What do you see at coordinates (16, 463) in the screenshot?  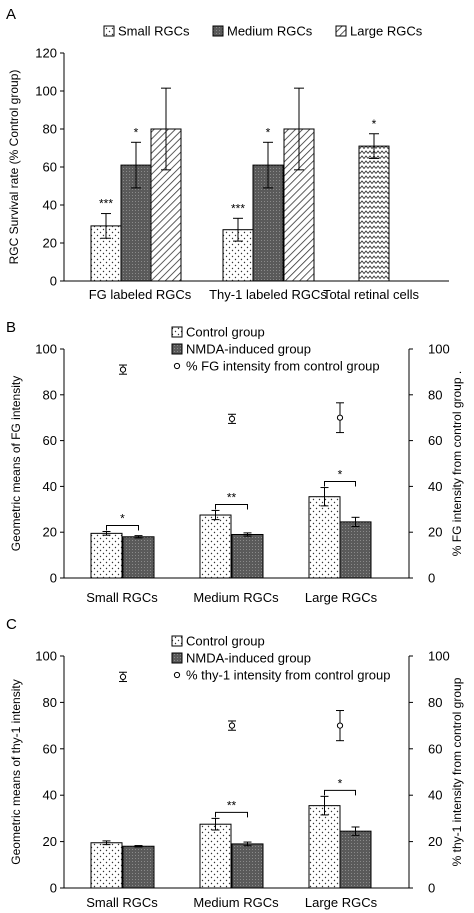 I see `y-axis-title: Geometric means of FG intensity` at bounding box center [16, 463].